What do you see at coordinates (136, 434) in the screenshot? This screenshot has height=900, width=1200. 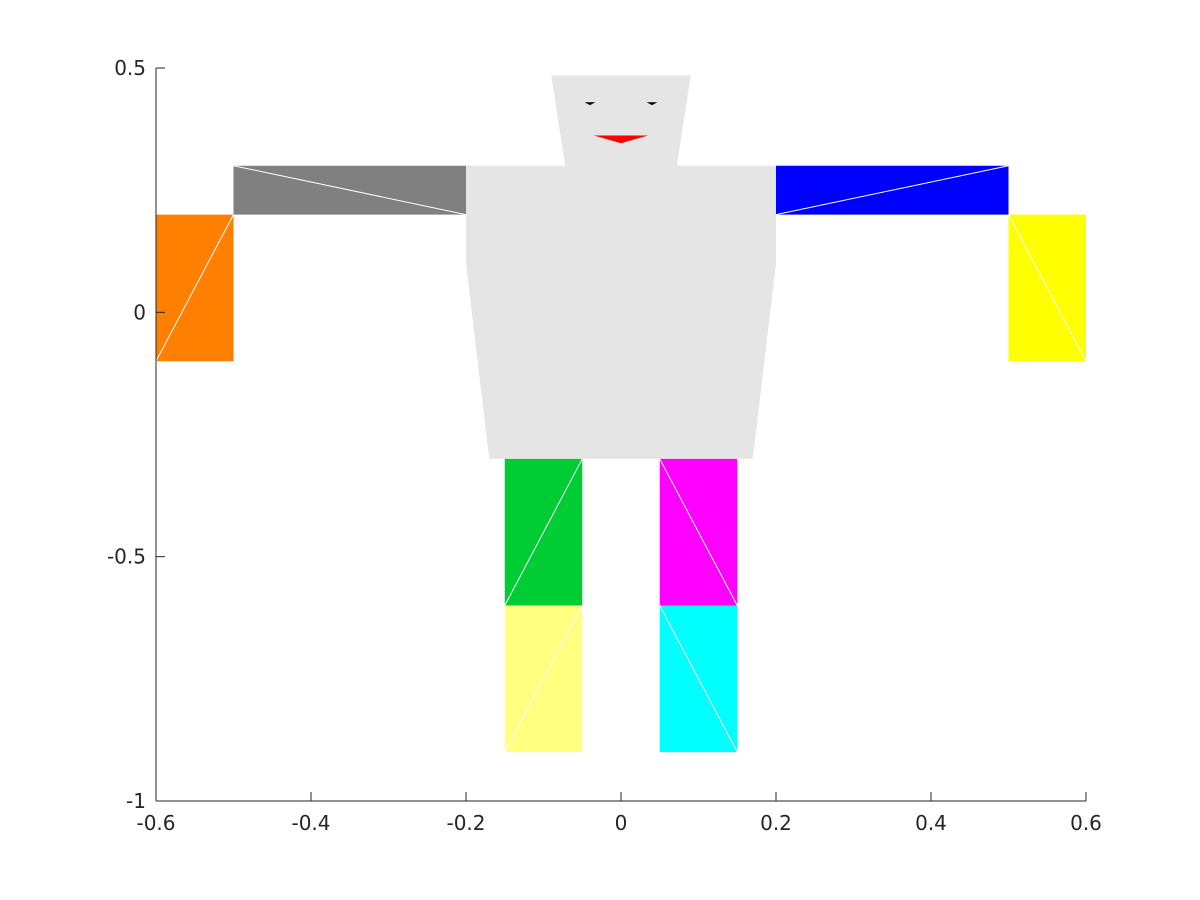 I see `y-ticks: -1 -0.5 0 0.5` at bounding box center [136, 434].